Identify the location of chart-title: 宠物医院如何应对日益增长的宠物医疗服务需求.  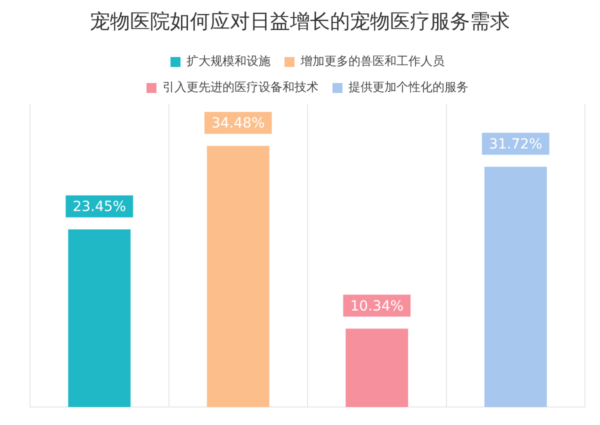
(300, 21).